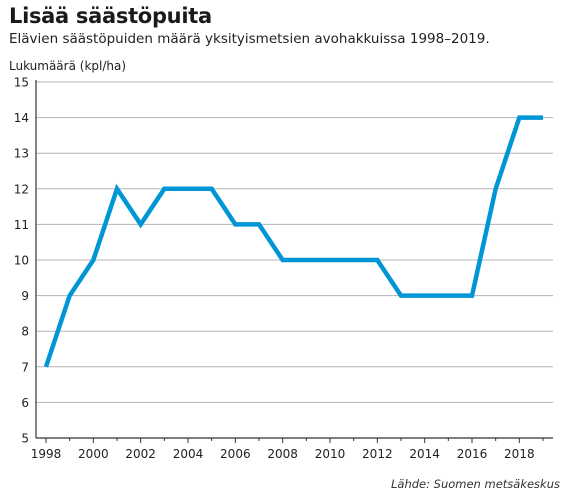  Describe the element at coordinates (68, 66) in the screenshot. I see `y-axis-label: Lukumäärä (kpl/ha)` at that location.